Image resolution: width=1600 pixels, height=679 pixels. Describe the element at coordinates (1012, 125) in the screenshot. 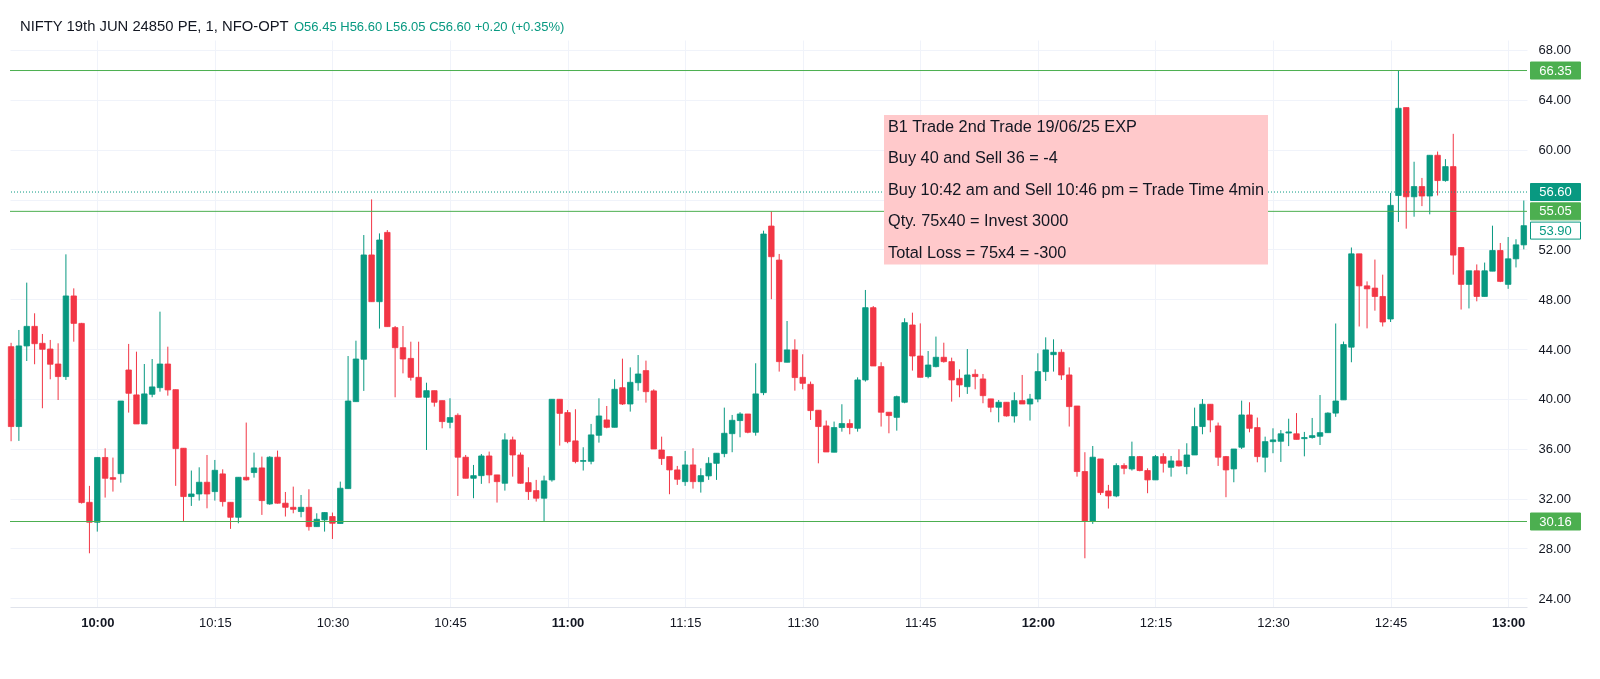

I see `annotation: B1 Trade 2nd Trade 19/06/25 EXP` at that location.